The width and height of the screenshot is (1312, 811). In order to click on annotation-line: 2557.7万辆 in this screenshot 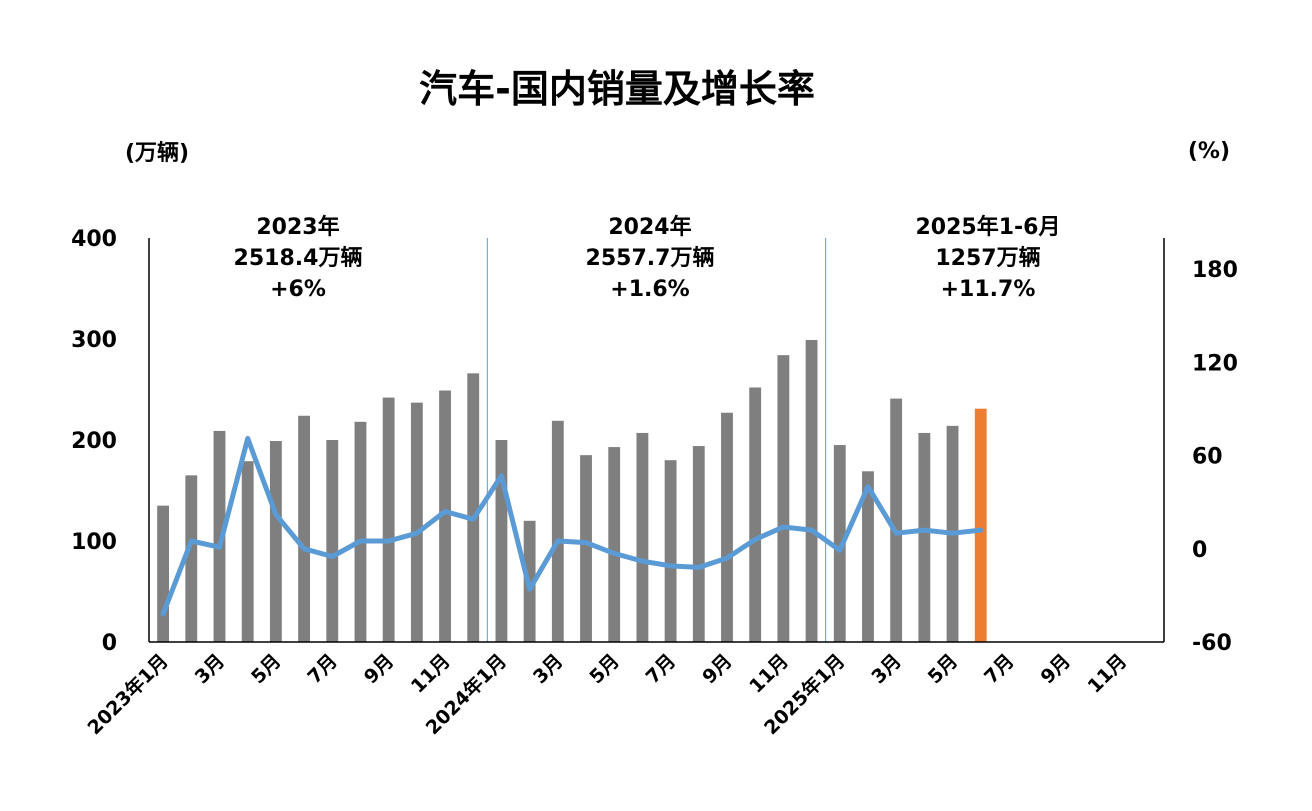, I will do `click(650, 258)`.